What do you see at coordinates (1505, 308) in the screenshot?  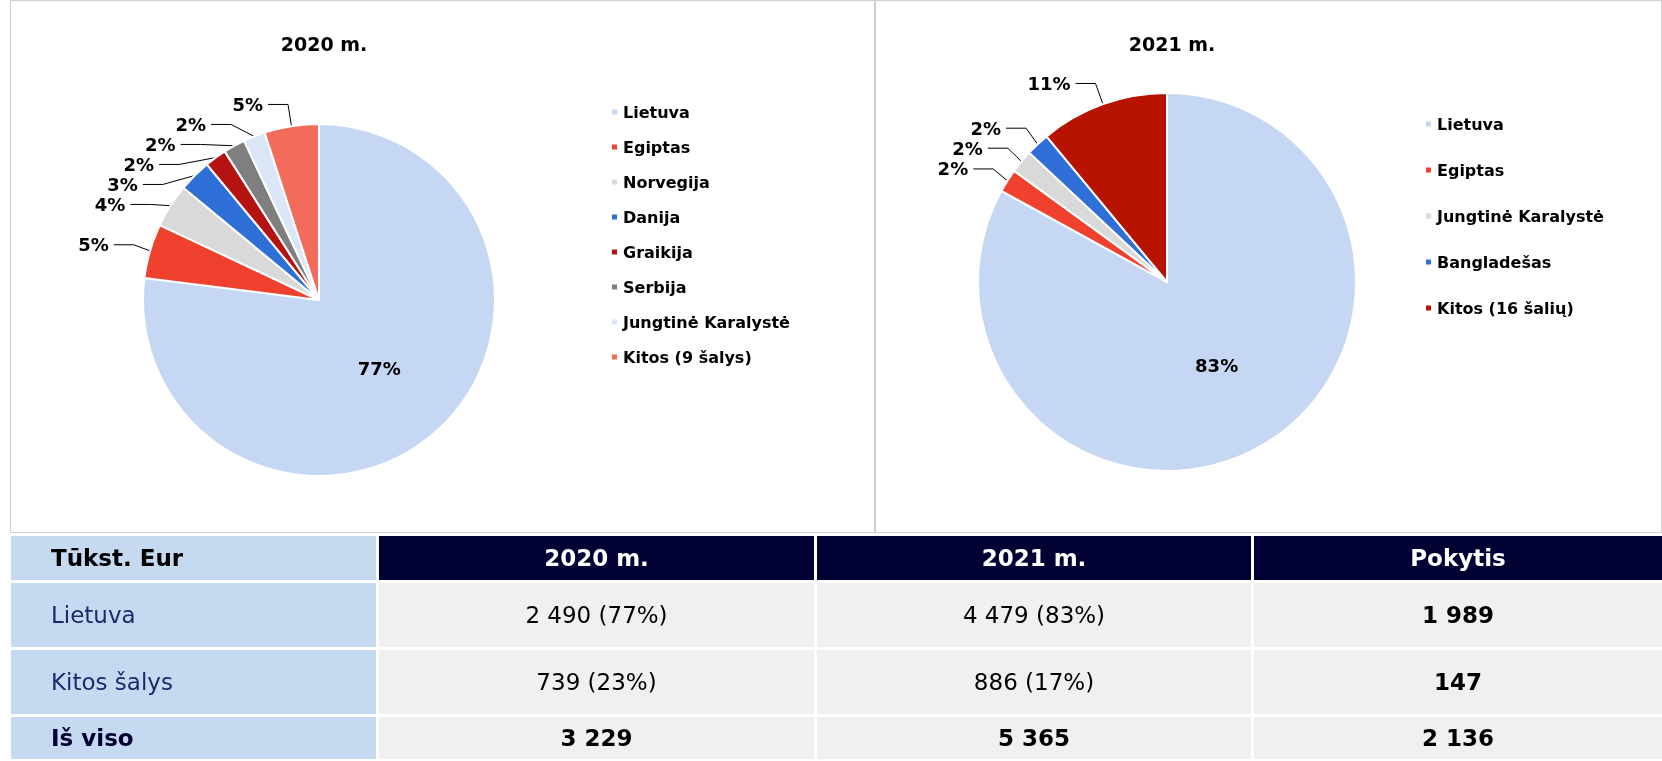 I see `legend-label: Kitos (16 šalių)` at bounding box center [1505, 308].